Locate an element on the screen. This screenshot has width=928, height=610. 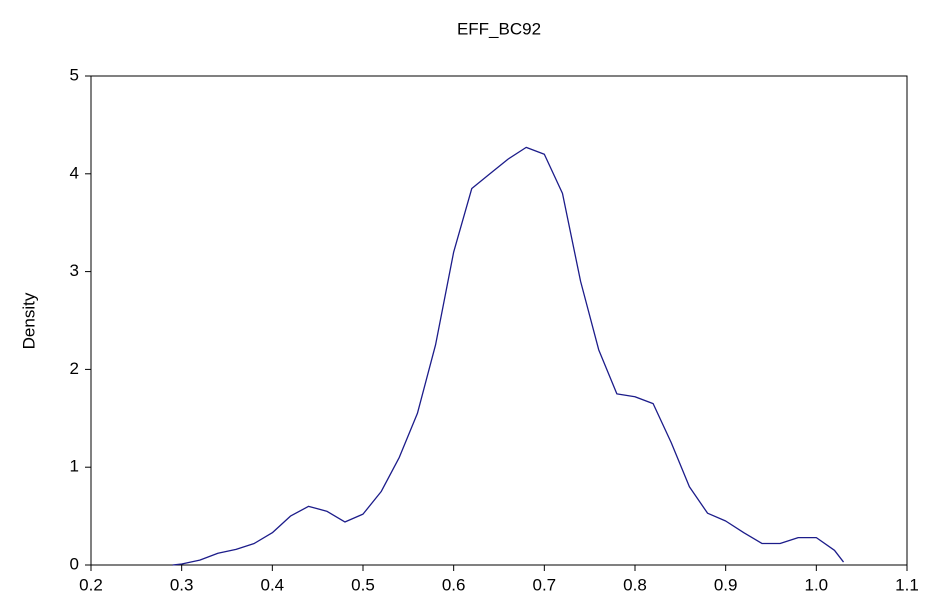
y-tick-label: 3 is located at coordinates (74, 270).